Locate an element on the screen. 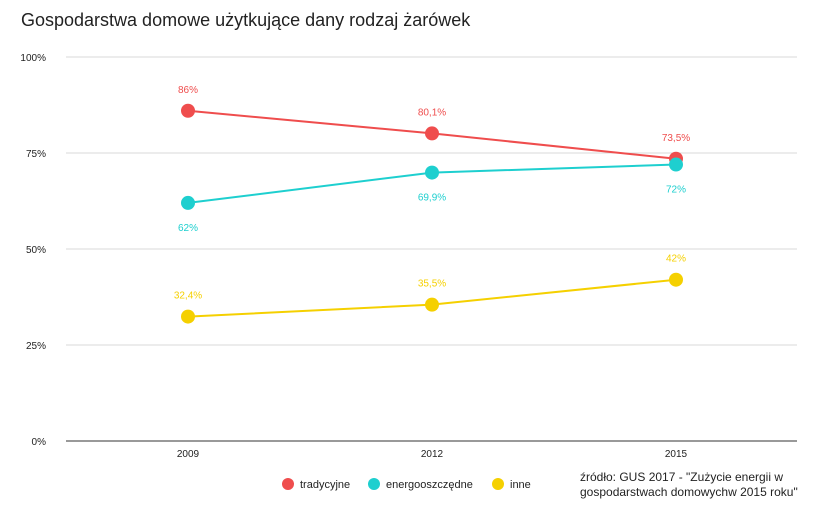 Image resolution: width=834 pixels, height=515 pixels. x-tick-label: 2015 is located at coordinates (676, 454).